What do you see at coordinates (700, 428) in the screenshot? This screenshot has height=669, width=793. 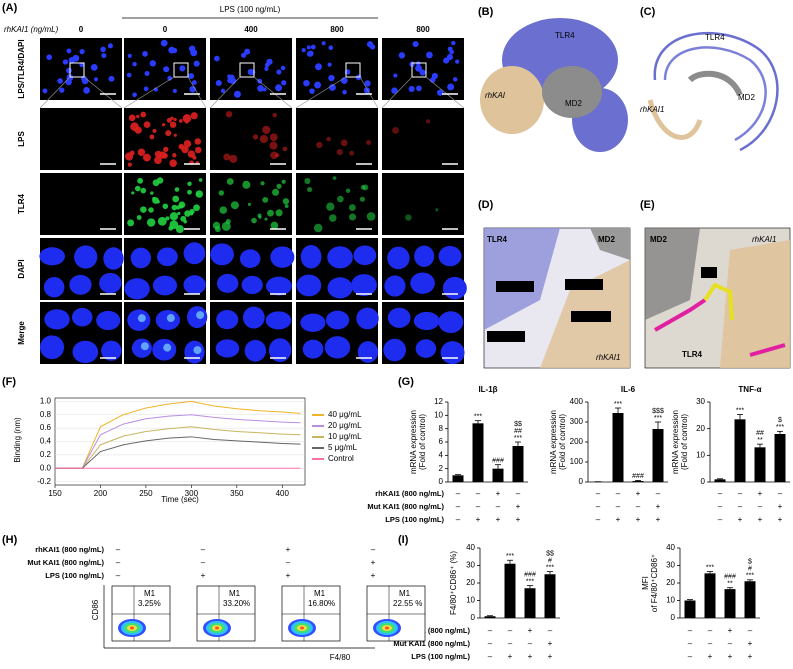 I see `y-tick-label: 20` at bounding box center [700, 428].